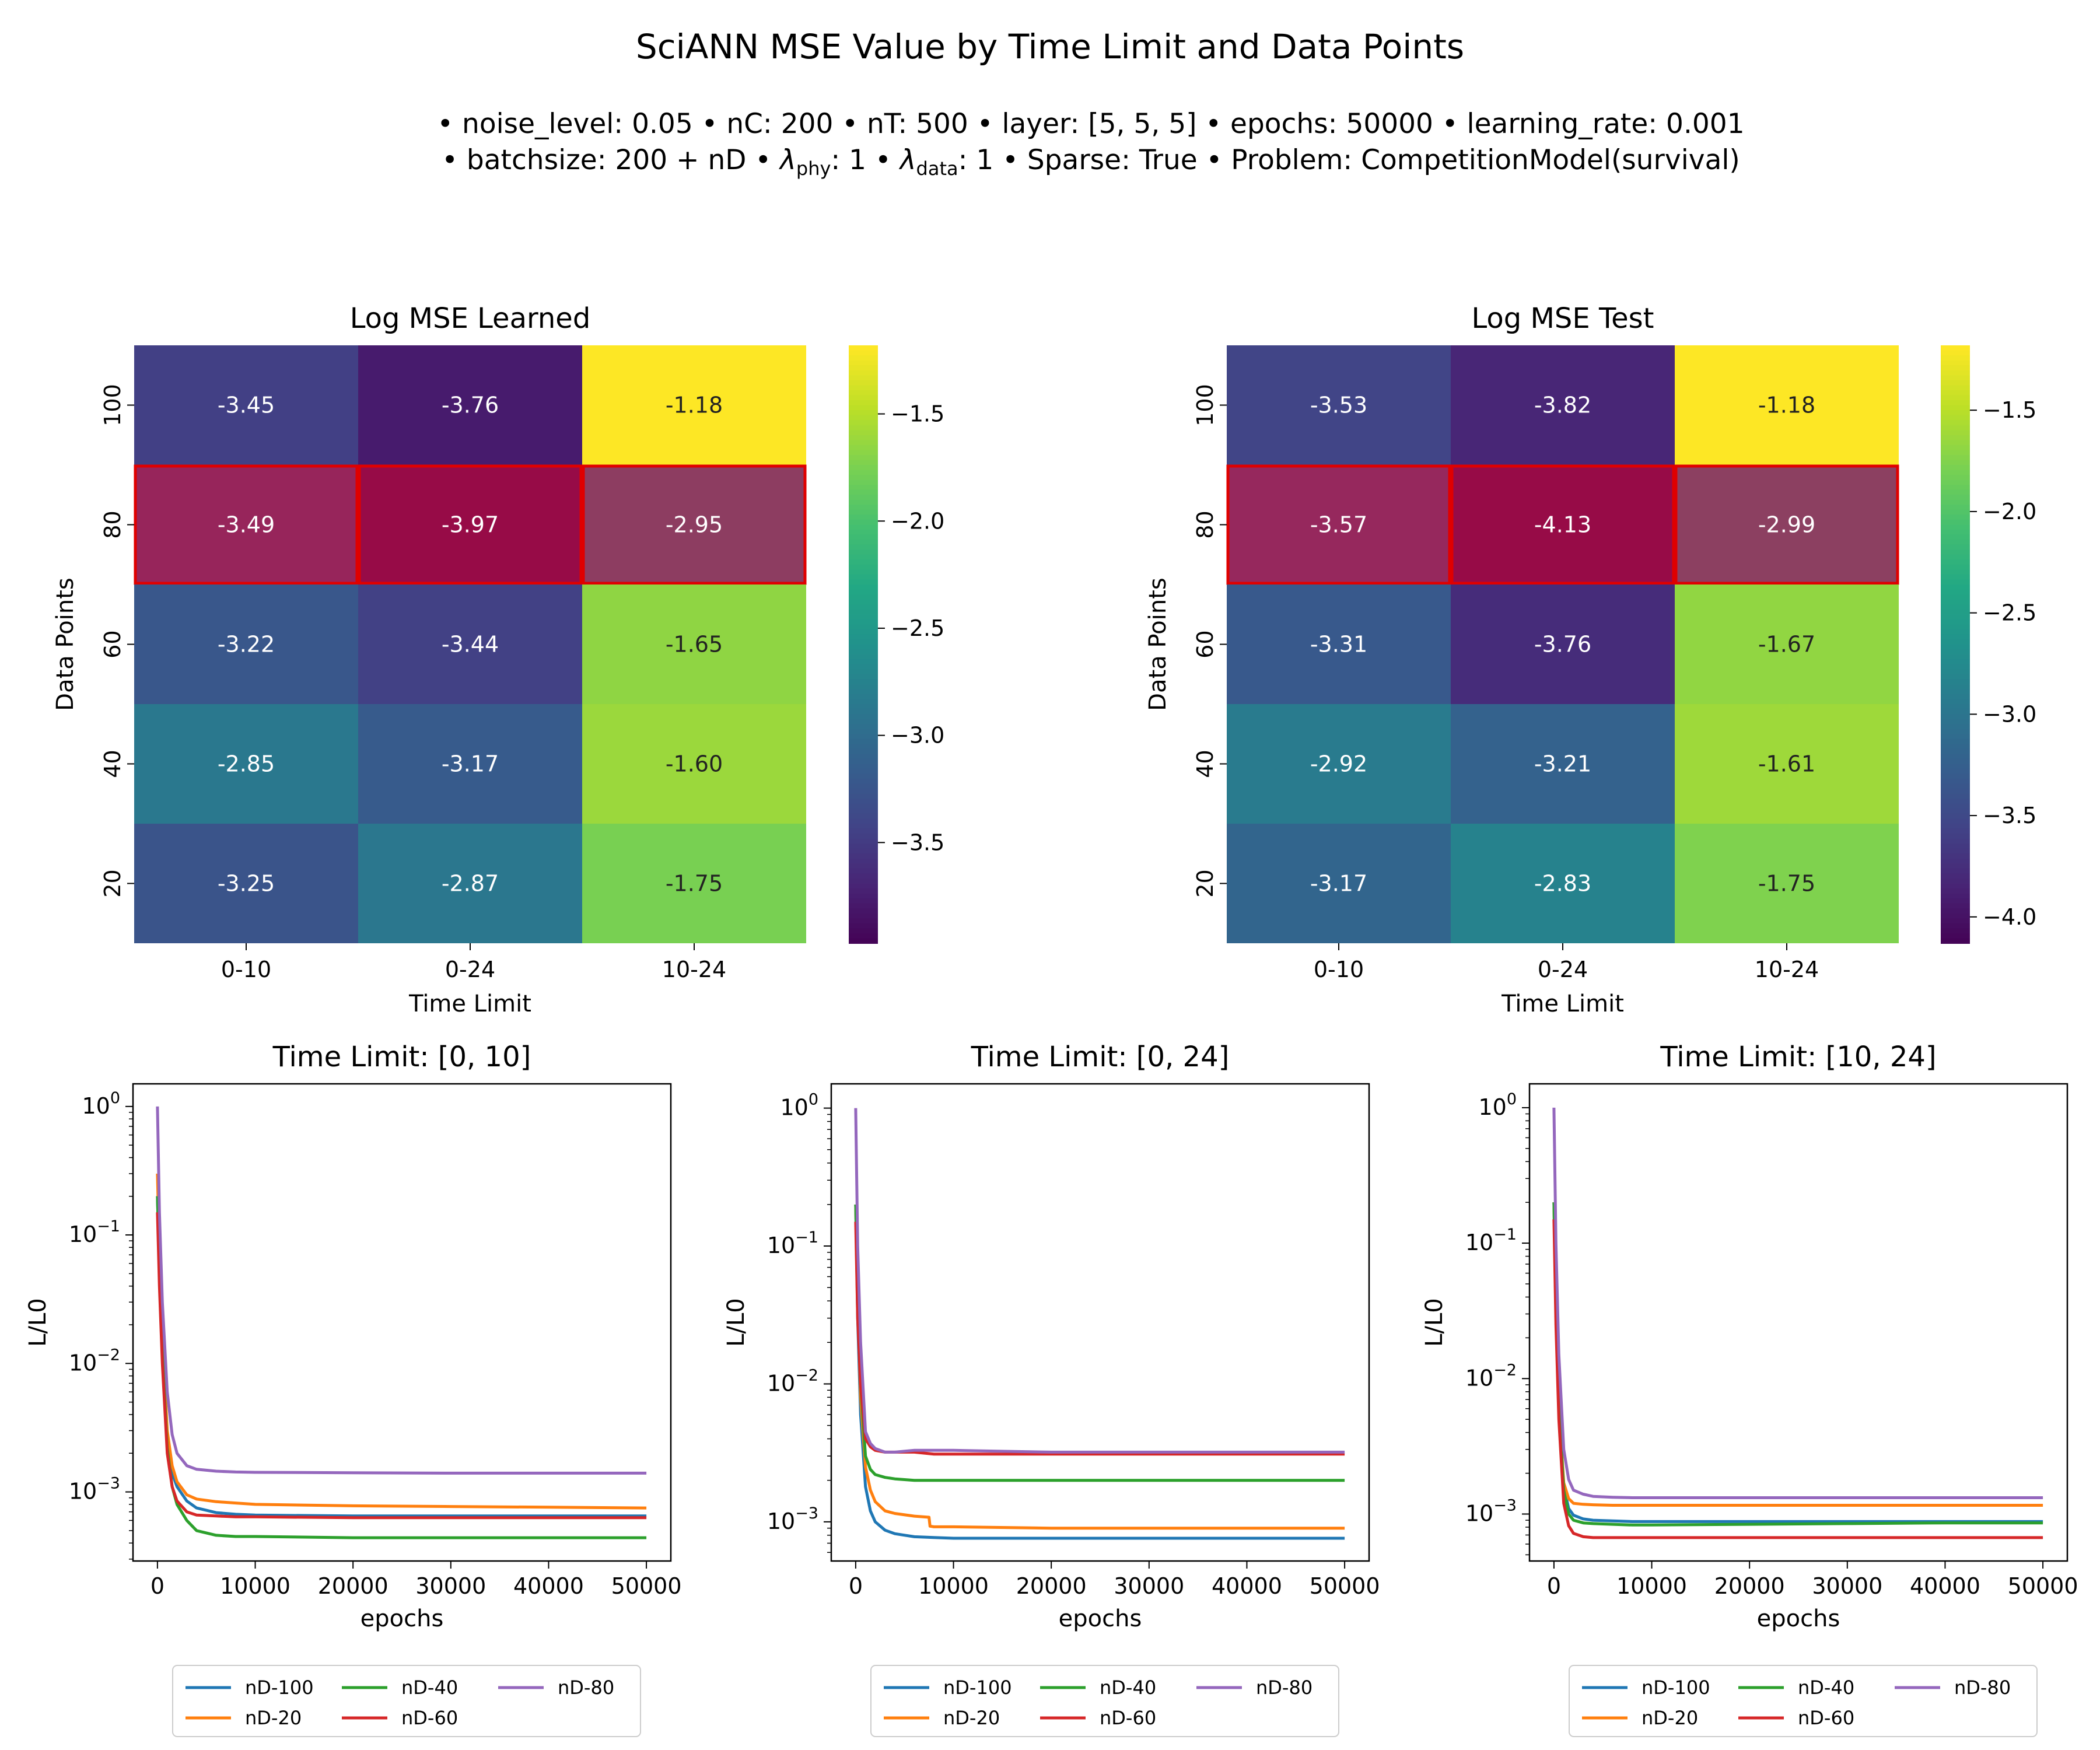  Describe the element at coordinates (1338, 645) in the screenshot. I see `cell-value-label: -3.31` at that location.